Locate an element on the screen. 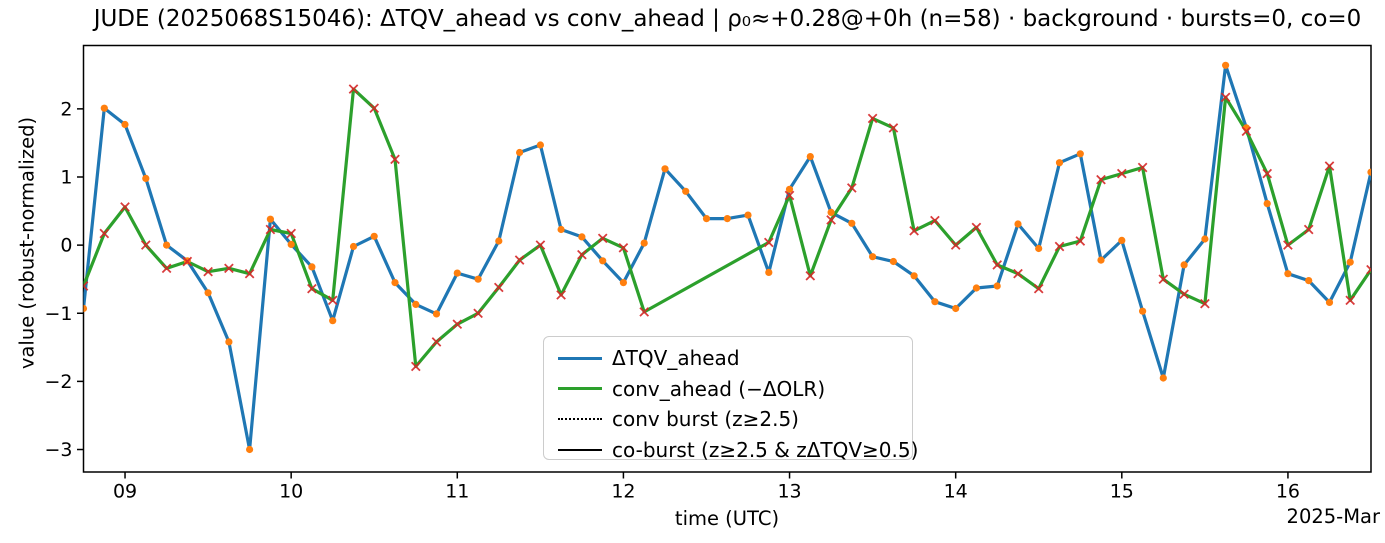  y-tick-label: 0 is located at coordinates (66, 246).